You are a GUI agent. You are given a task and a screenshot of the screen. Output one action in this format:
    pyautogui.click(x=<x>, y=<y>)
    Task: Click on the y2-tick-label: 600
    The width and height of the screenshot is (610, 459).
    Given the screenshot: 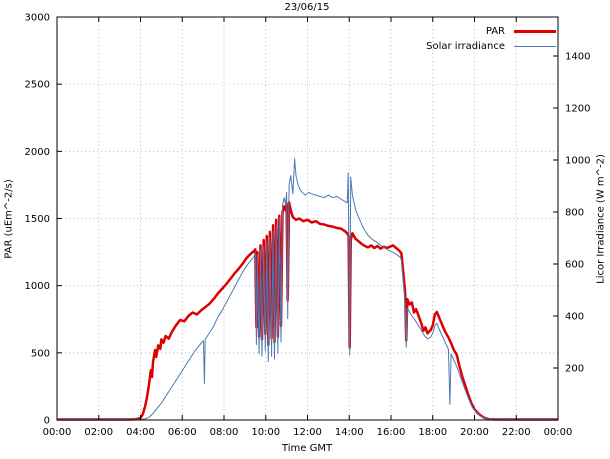 What is the action you would take?
    pyautogui.click(x=574, y=265)
    